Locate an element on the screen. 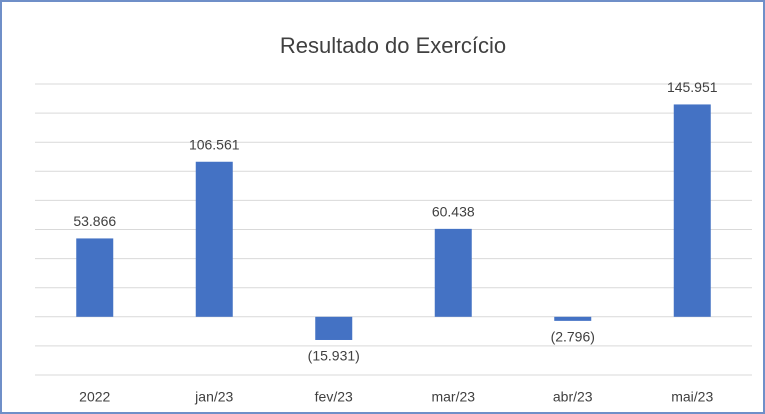  data-label: (2.796) is located at coordinates (573, 337).